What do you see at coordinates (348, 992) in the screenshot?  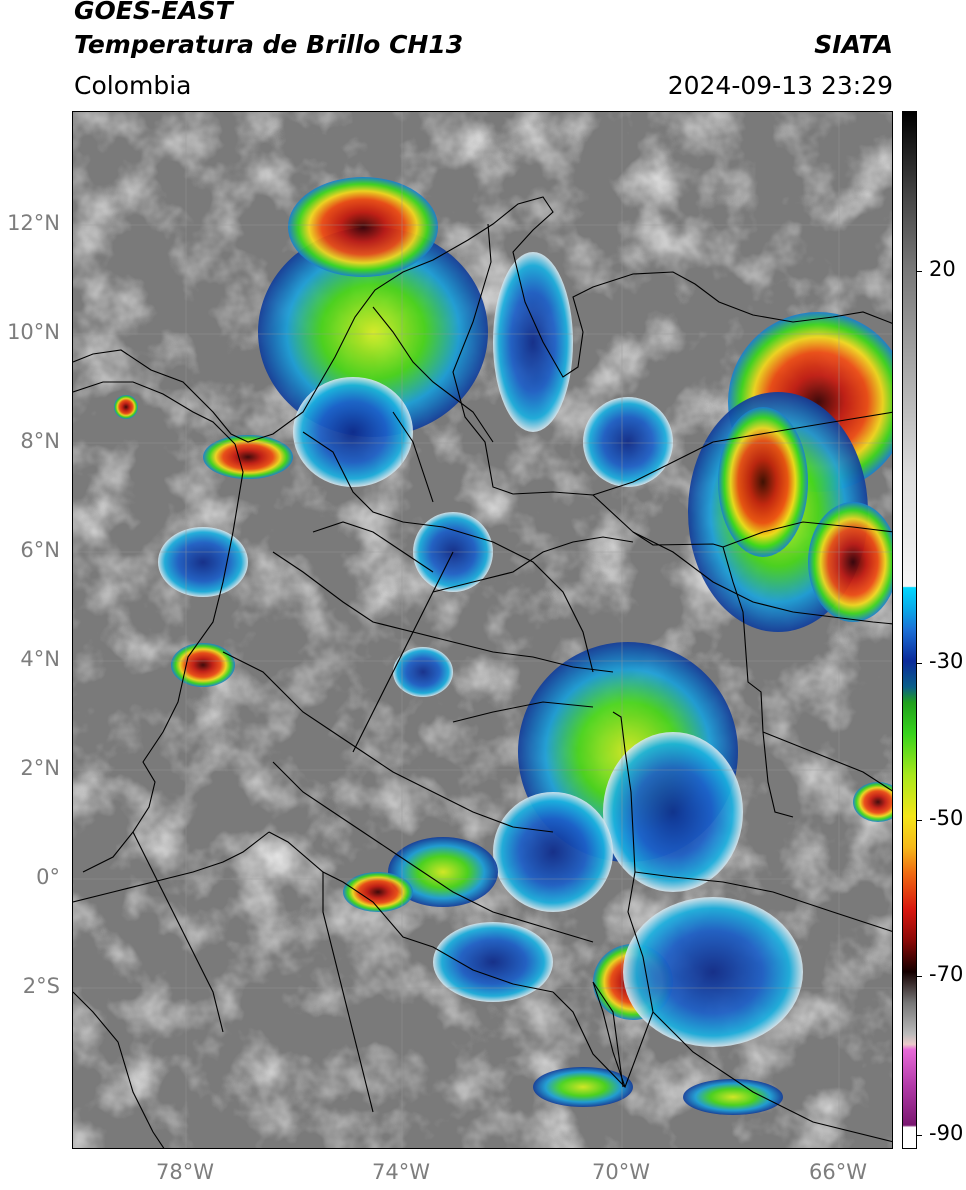 I see `peru-internal` at bounding box center [348, 992].